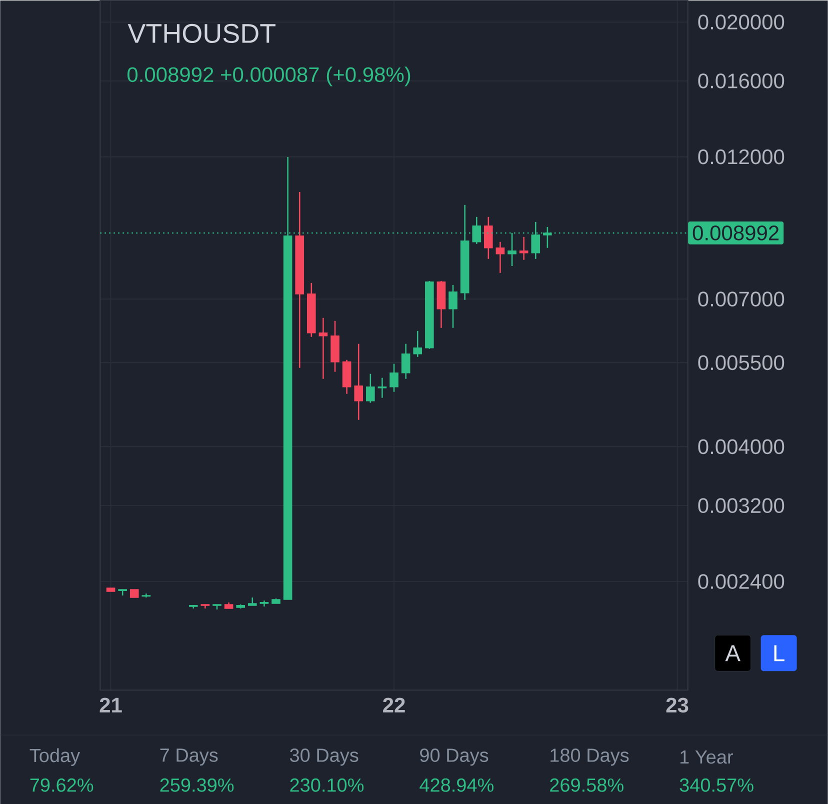 Image resolution: width=828 pixels, height=804 pixels. What do you see at coordinates (741, 299) in the screenshot?
I see `y-tick-label: 0.007000` at bounding box center [741, 299].